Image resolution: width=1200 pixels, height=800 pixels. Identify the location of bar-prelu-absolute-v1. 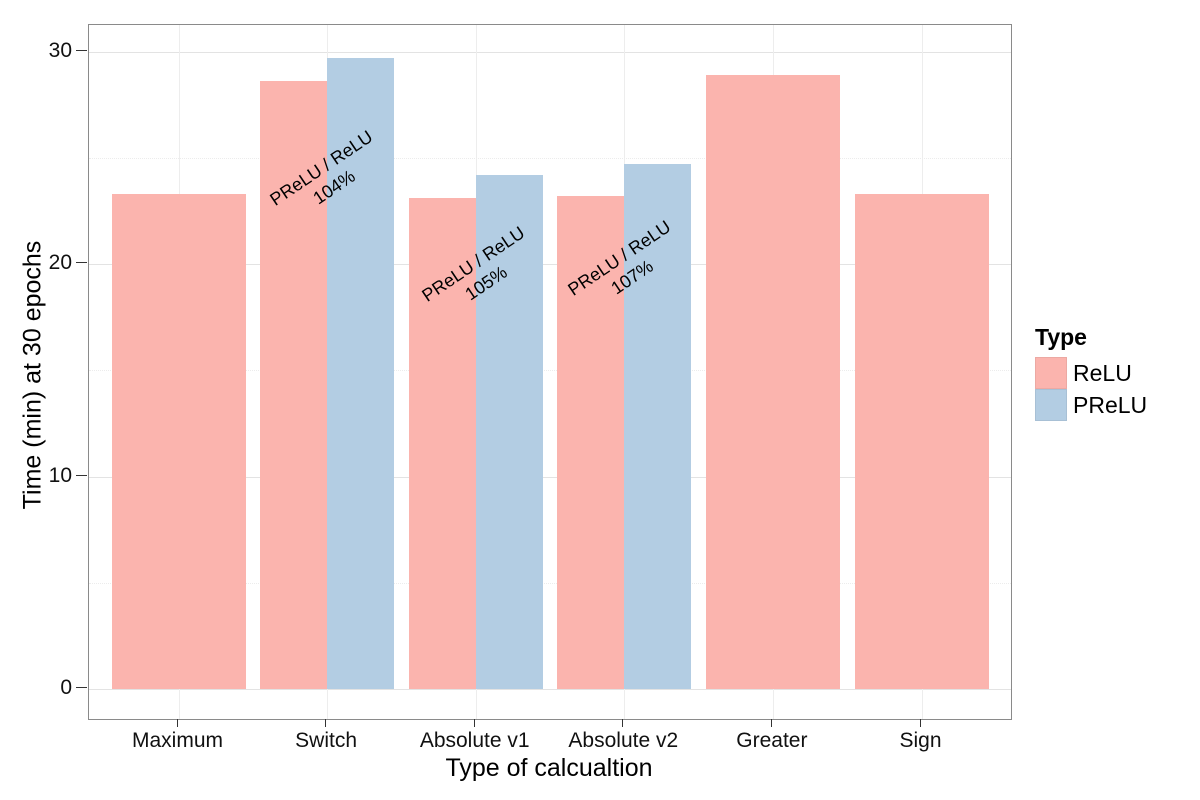
(509, 431).